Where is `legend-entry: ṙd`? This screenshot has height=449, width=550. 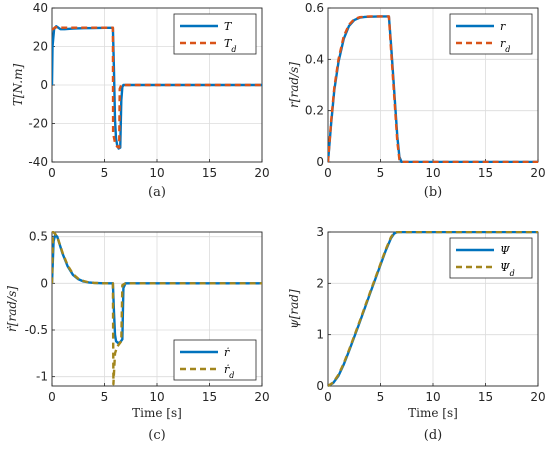
legend-entry: ṙd is located at coordinates (229, 371).